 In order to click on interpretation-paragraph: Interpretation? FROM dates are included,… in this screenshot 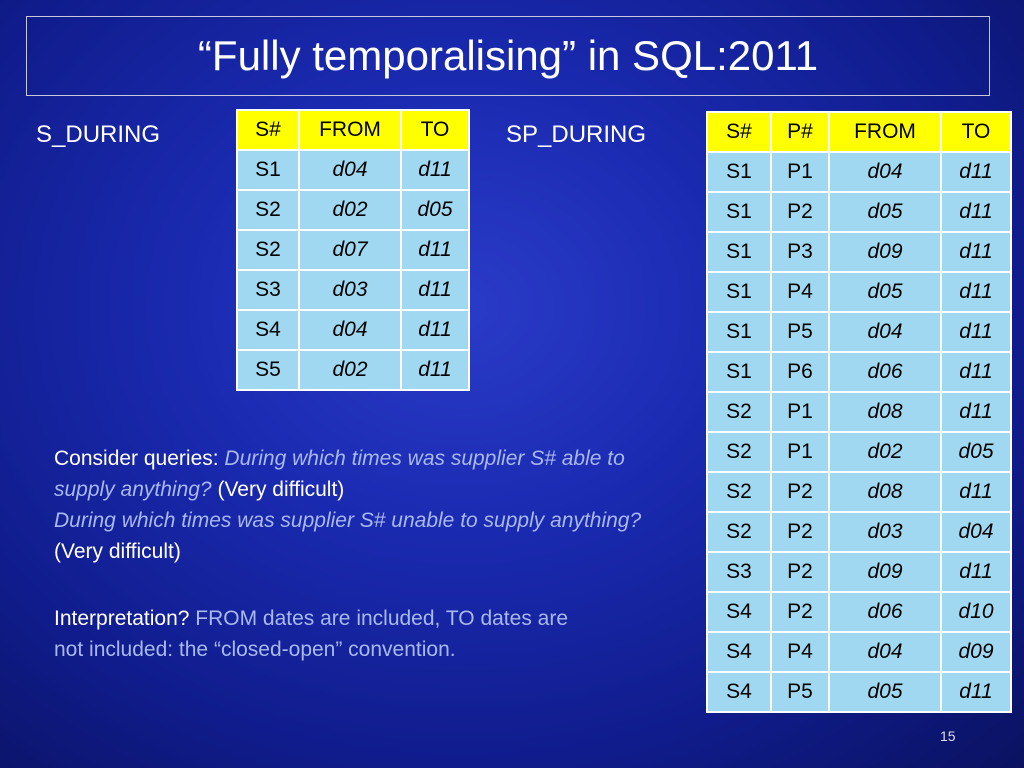, I will do `click(324, 634)`.